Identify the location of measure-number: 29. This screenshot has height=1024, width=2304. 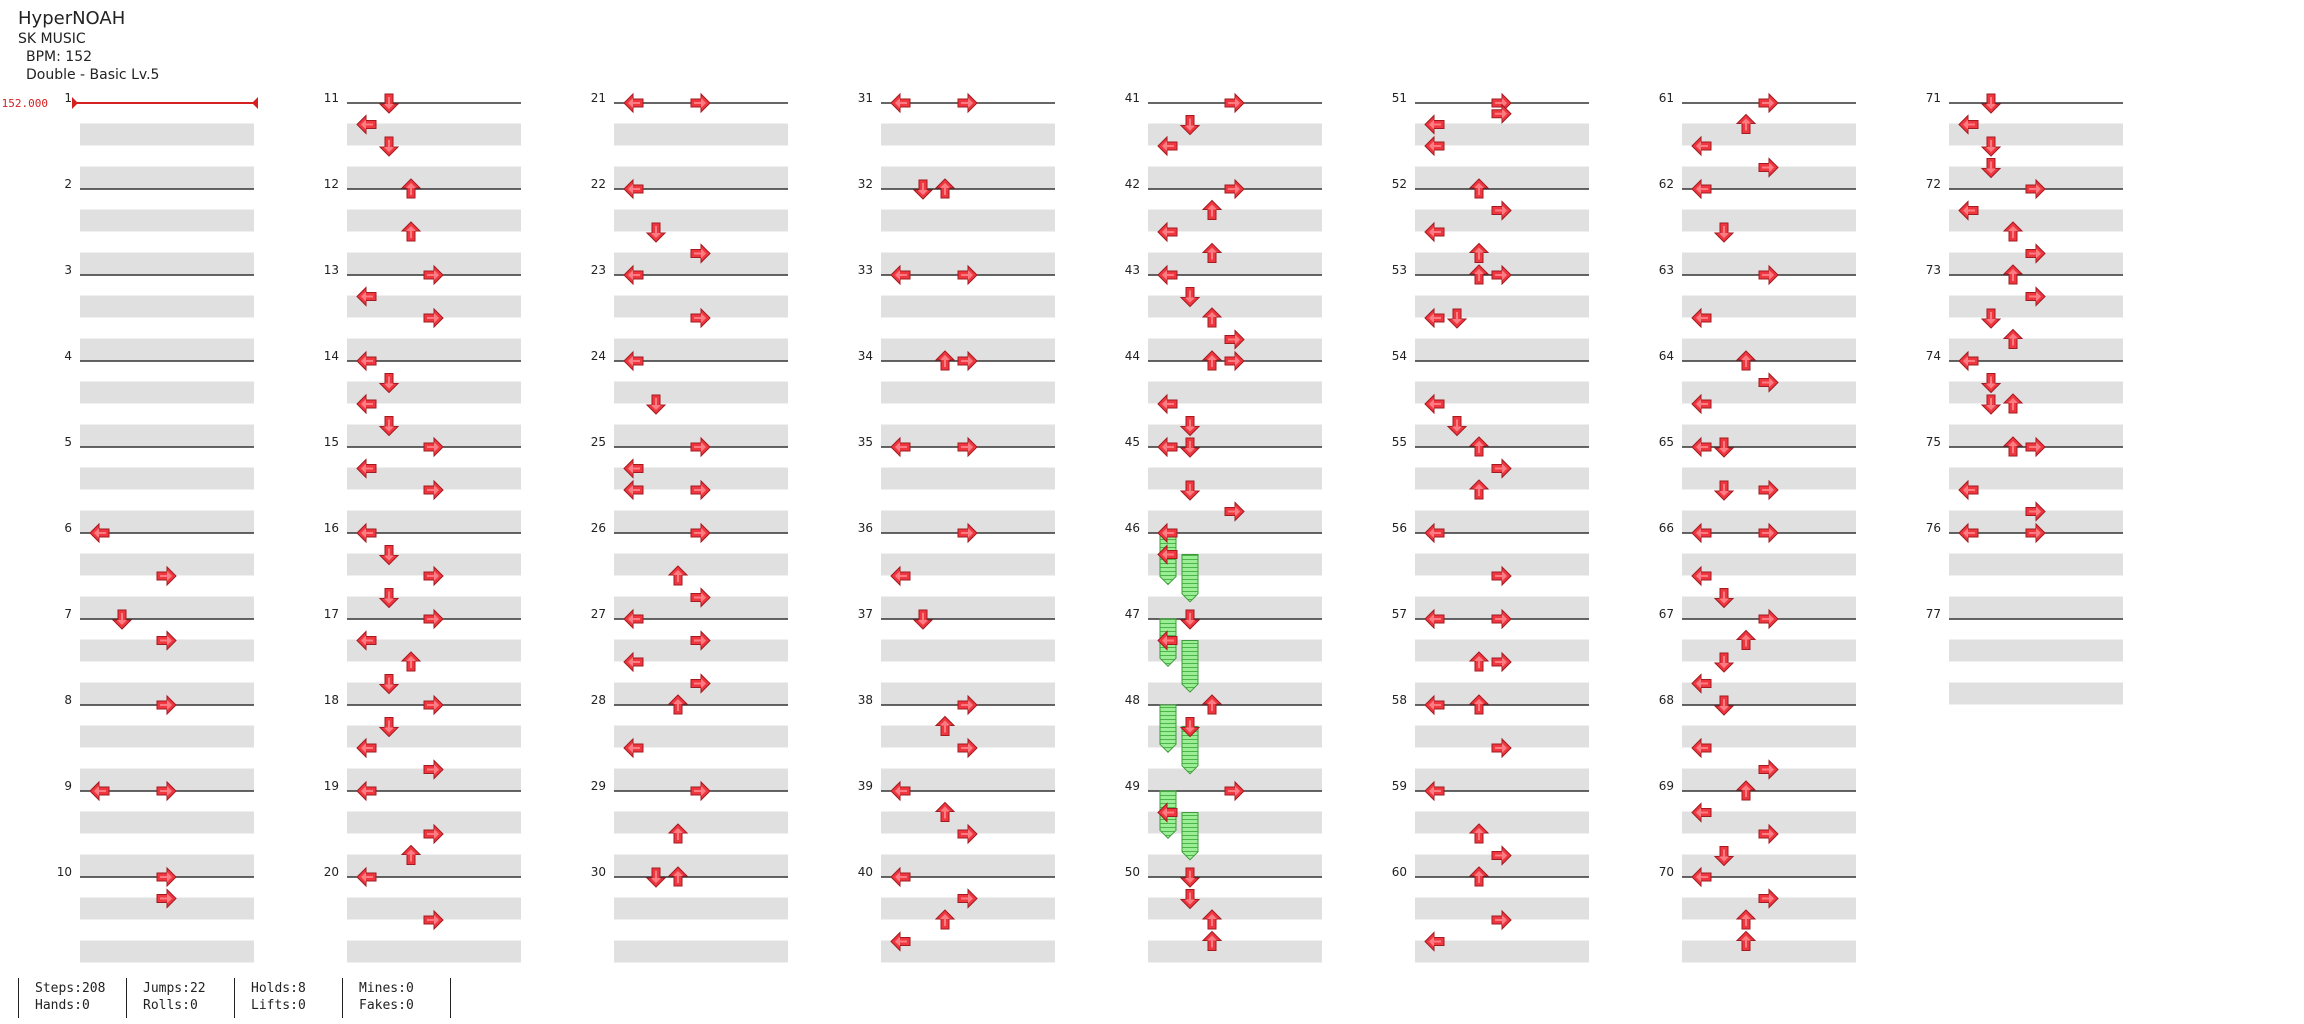
(598, 786).